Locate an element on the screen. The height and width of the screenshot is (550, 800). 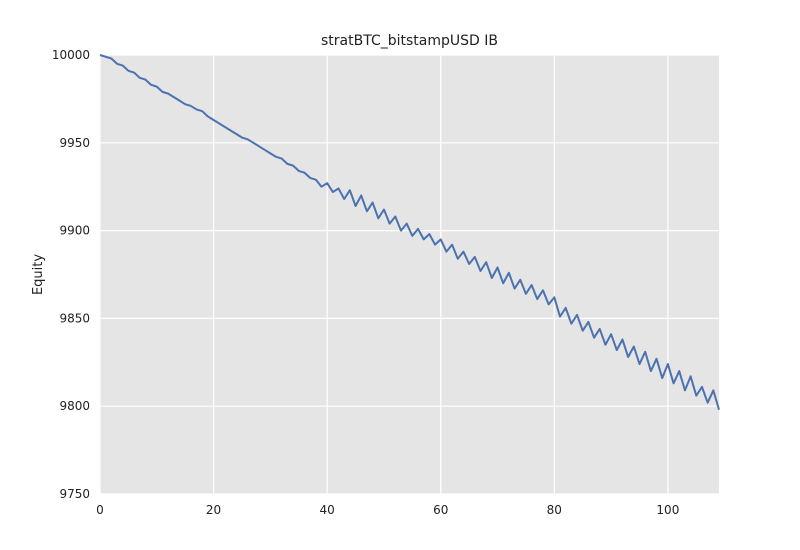
y-tick-label: 9750 is located at coordinates (74, 494).